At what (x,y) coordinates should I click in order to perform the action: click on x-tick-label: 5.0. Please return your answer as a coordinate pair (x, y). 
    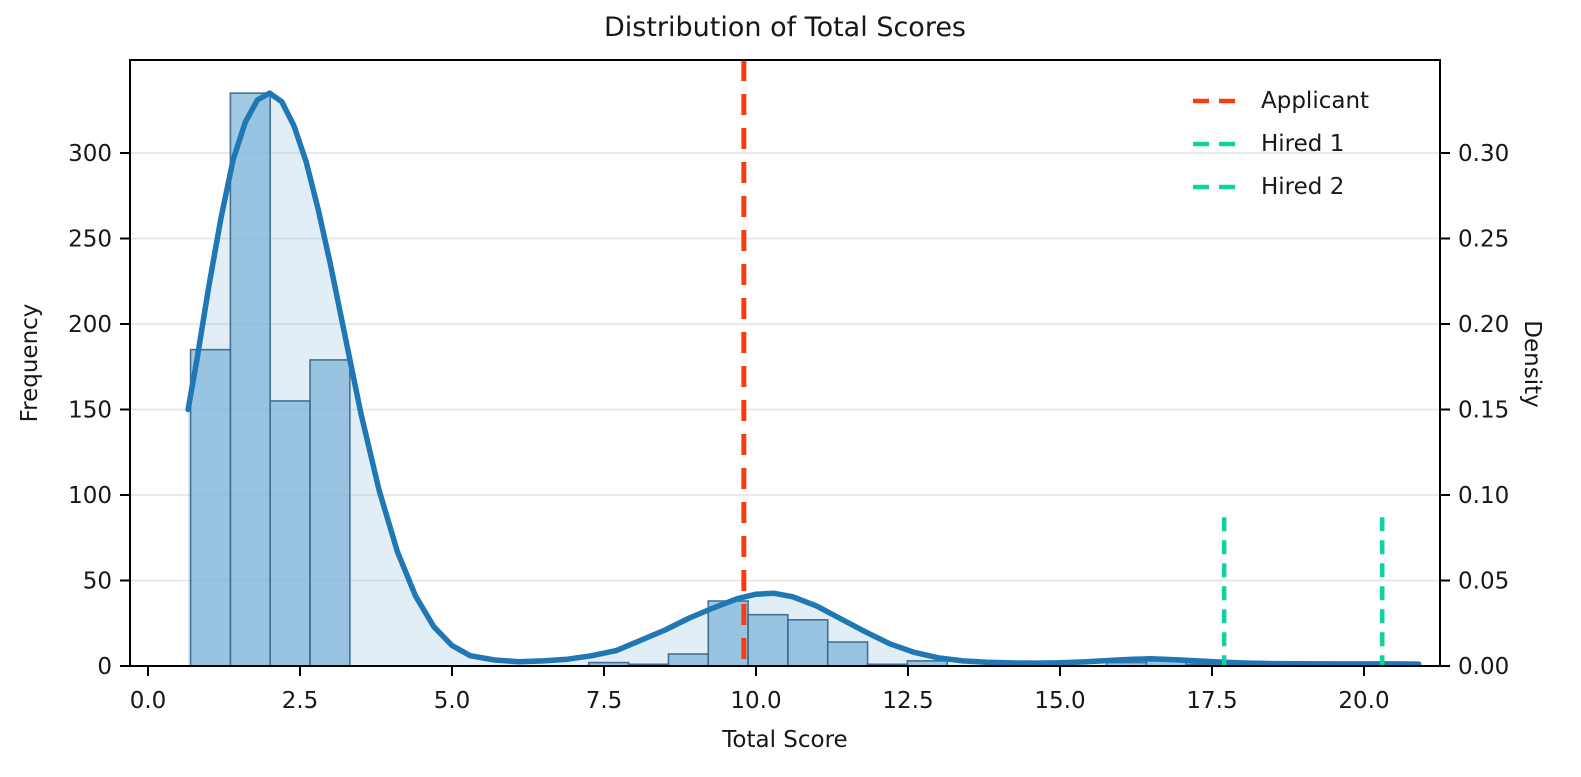
    Looking at the image, I should click on (452, 701).